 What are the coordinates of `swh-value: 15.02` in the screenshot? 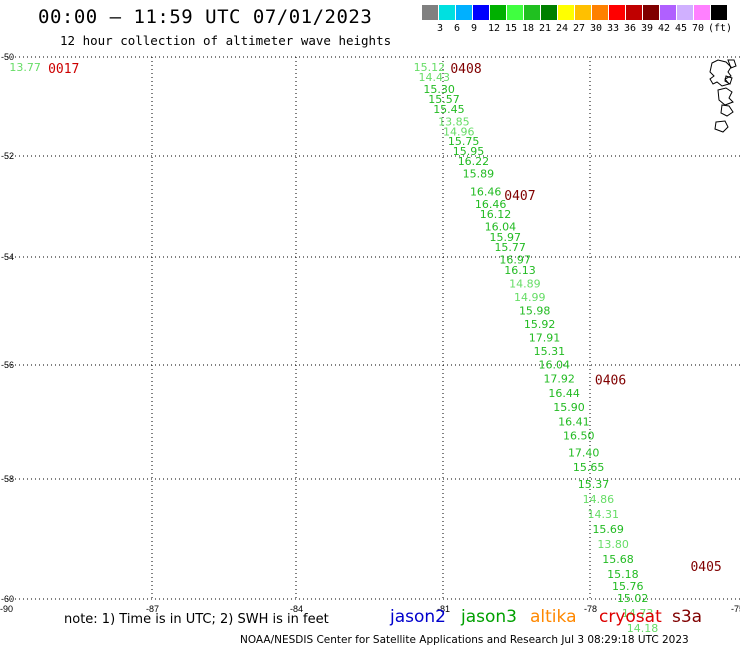 It's located at (633, 598).